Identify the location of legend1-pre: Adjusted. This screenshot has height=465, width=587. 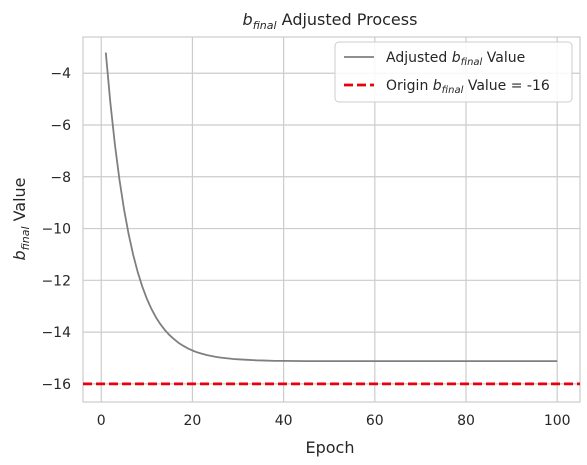
(419, 58).